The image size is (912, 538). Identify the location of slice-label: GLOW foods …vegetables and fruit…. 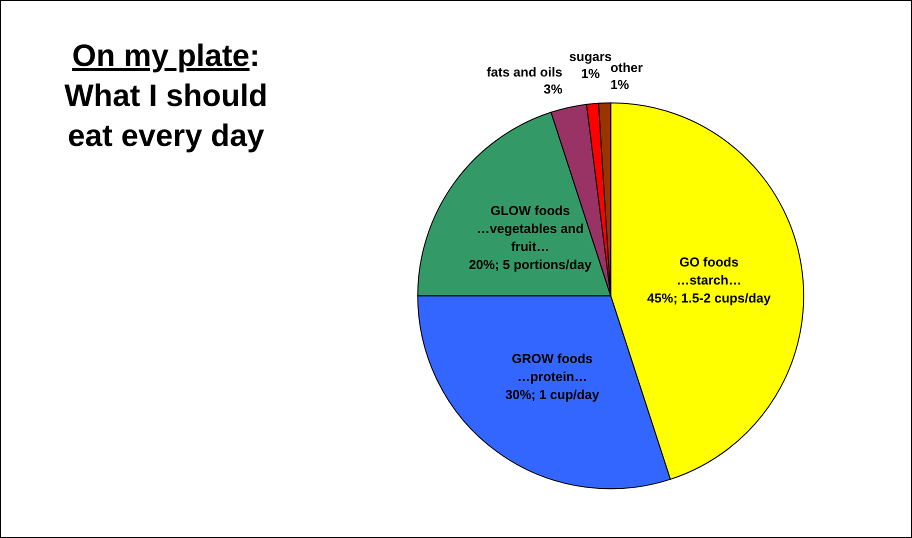
(530, 228).